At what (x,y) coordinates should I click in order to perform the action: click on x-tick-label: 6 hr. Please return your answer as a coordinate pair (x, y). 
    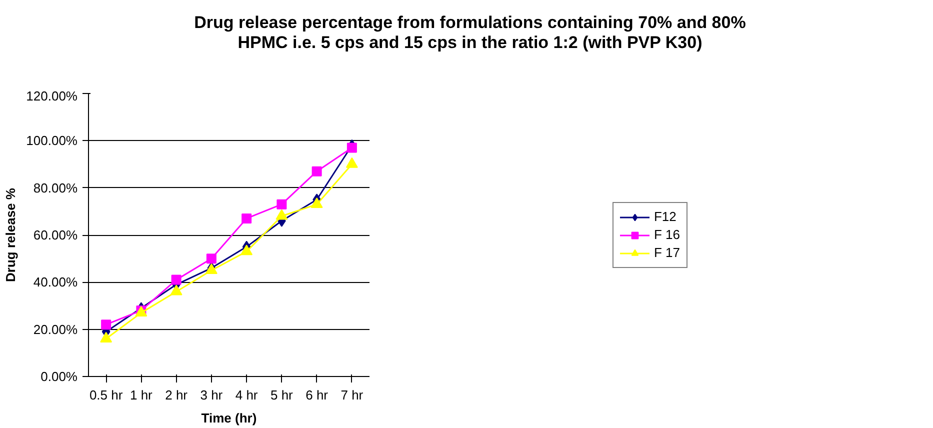
    Looking at the image, I should click on (317, 395).